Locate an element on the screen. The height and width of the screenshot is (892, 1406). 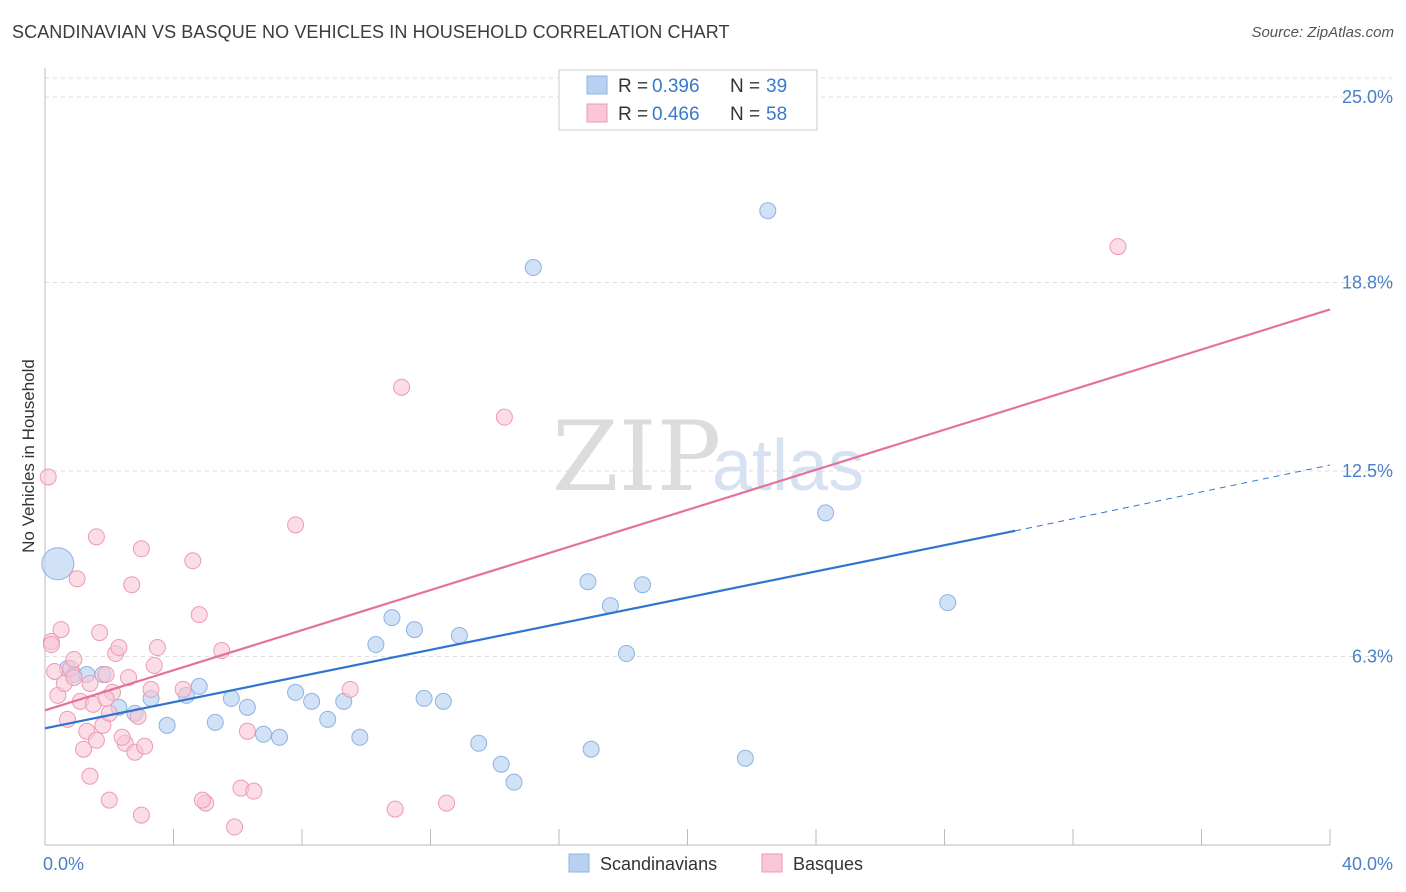
bottom-legend-basques: Basques is located at coordinates (828, 864).